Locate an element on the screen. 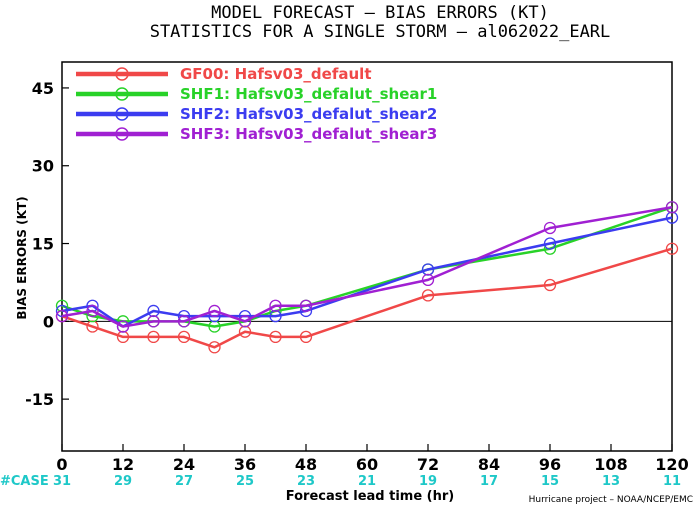 This screenshot has width=700, height=506. x-tick-label: 108 is located at coordinates (610, 464).